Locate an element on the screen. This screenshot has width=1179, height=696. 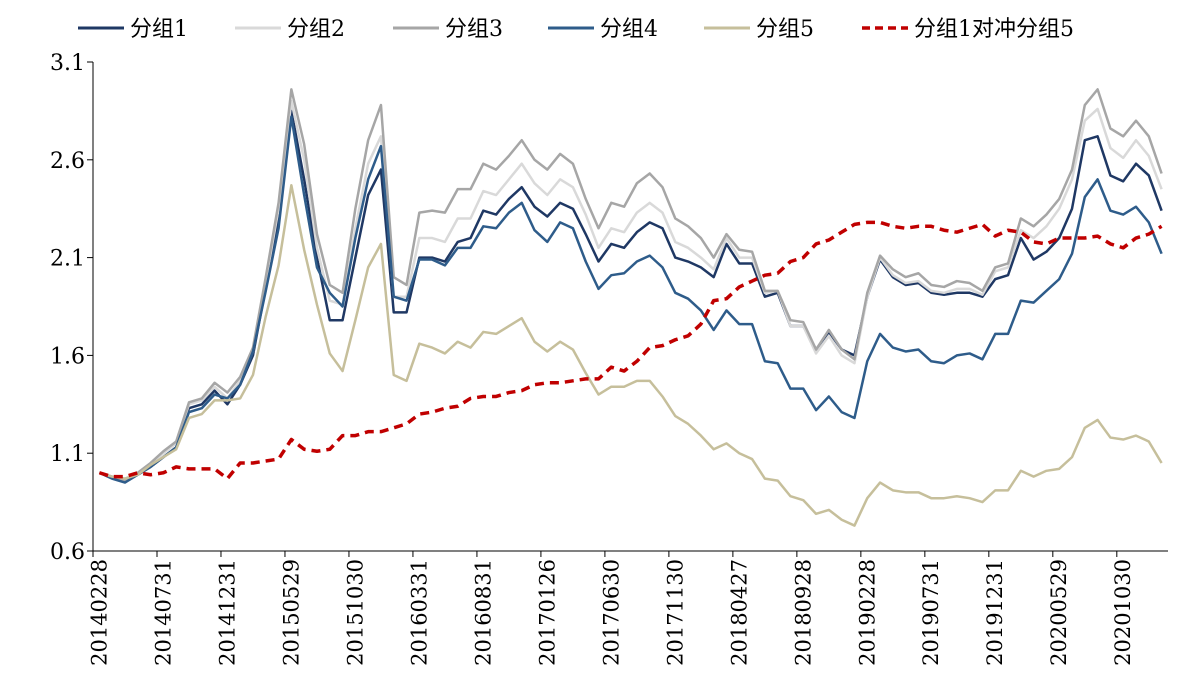
legend-label: 分组5 is located at coordinates (785, 29).